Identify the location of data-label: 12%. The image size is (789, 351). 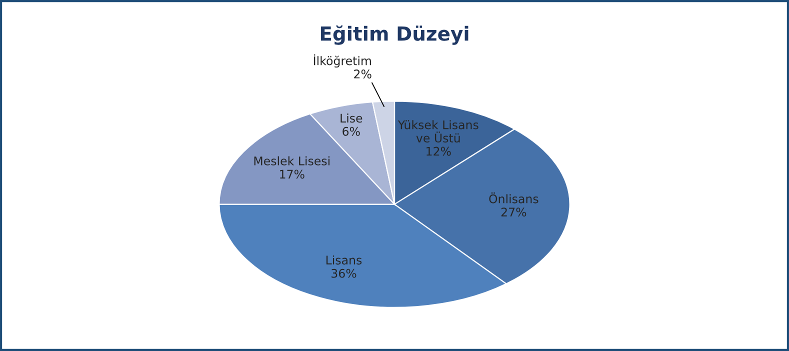
(438, 151).